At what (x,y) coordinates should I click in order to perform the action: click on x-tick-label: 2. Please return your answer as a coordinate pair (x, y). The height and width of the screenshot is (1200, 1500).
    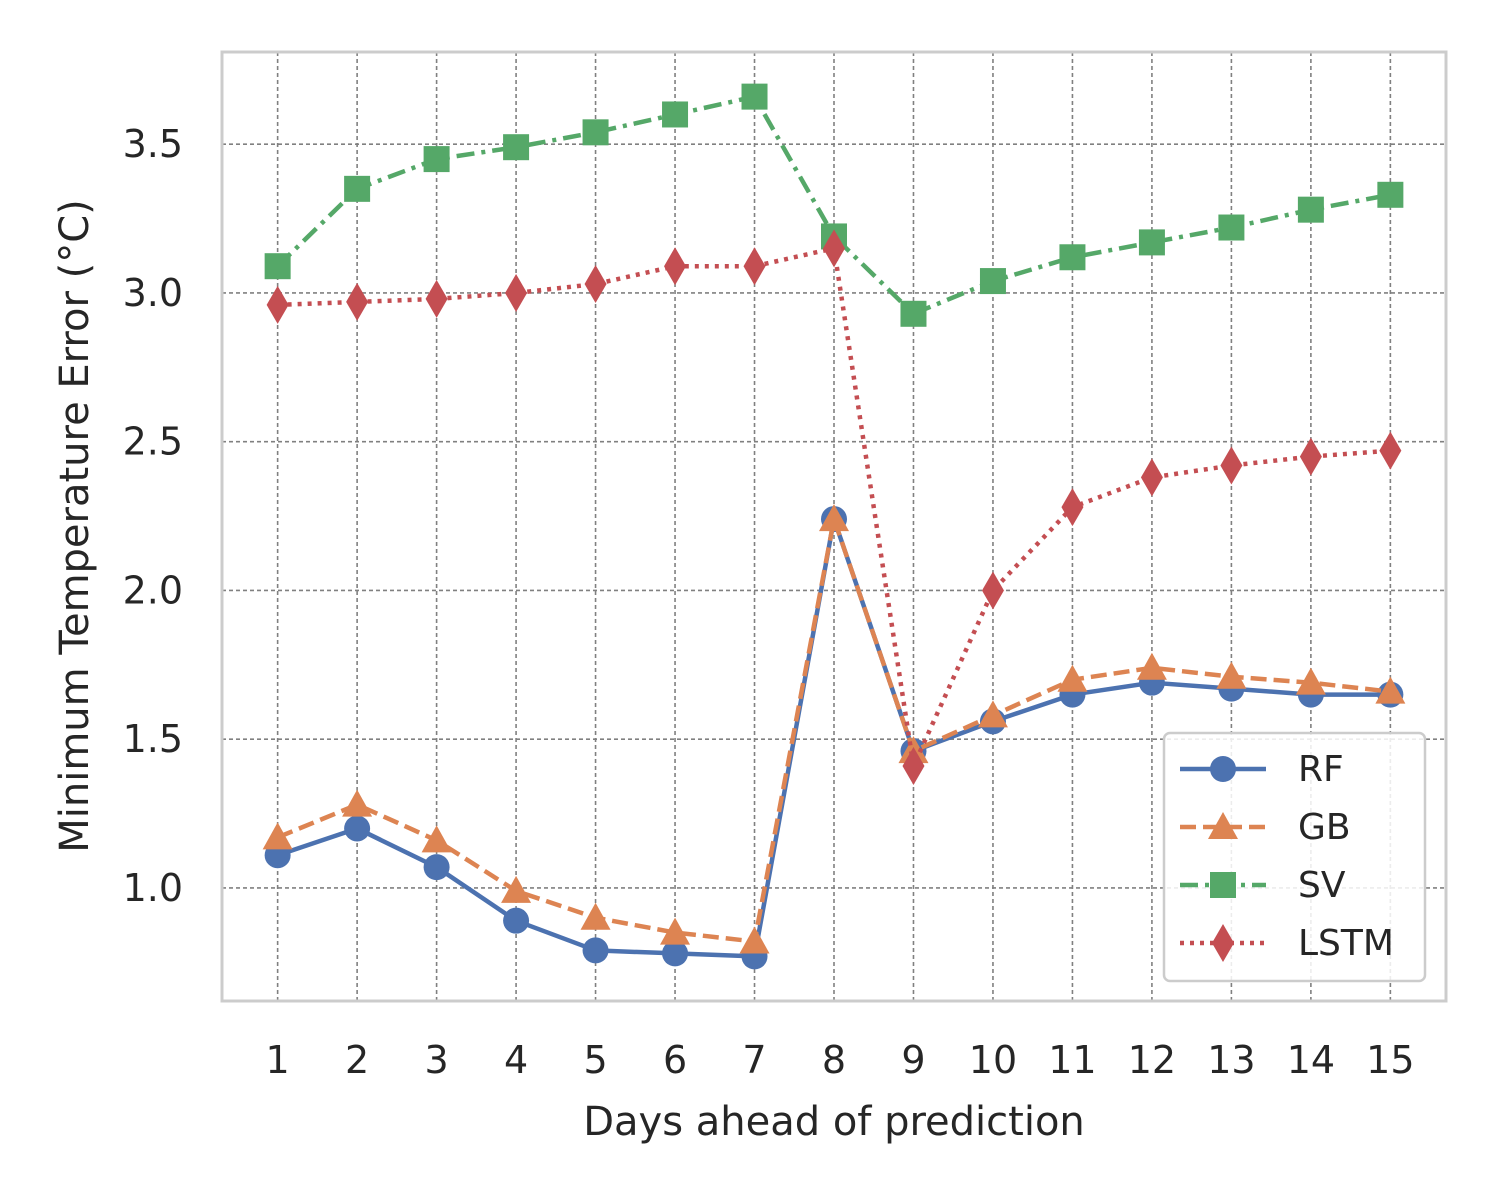
    Looking at the image, I should click on (357, 1060).